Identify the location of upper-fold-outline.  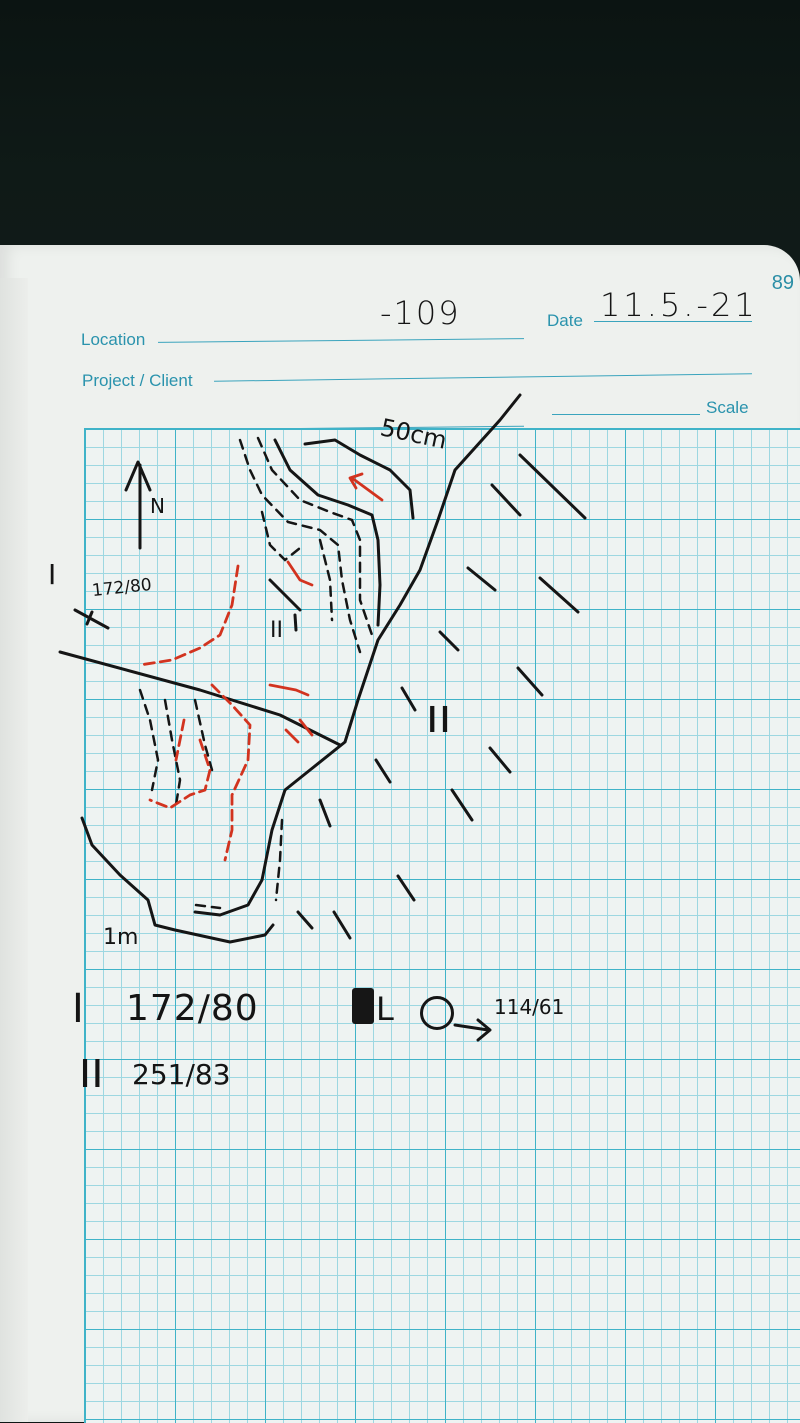
(359, 479).